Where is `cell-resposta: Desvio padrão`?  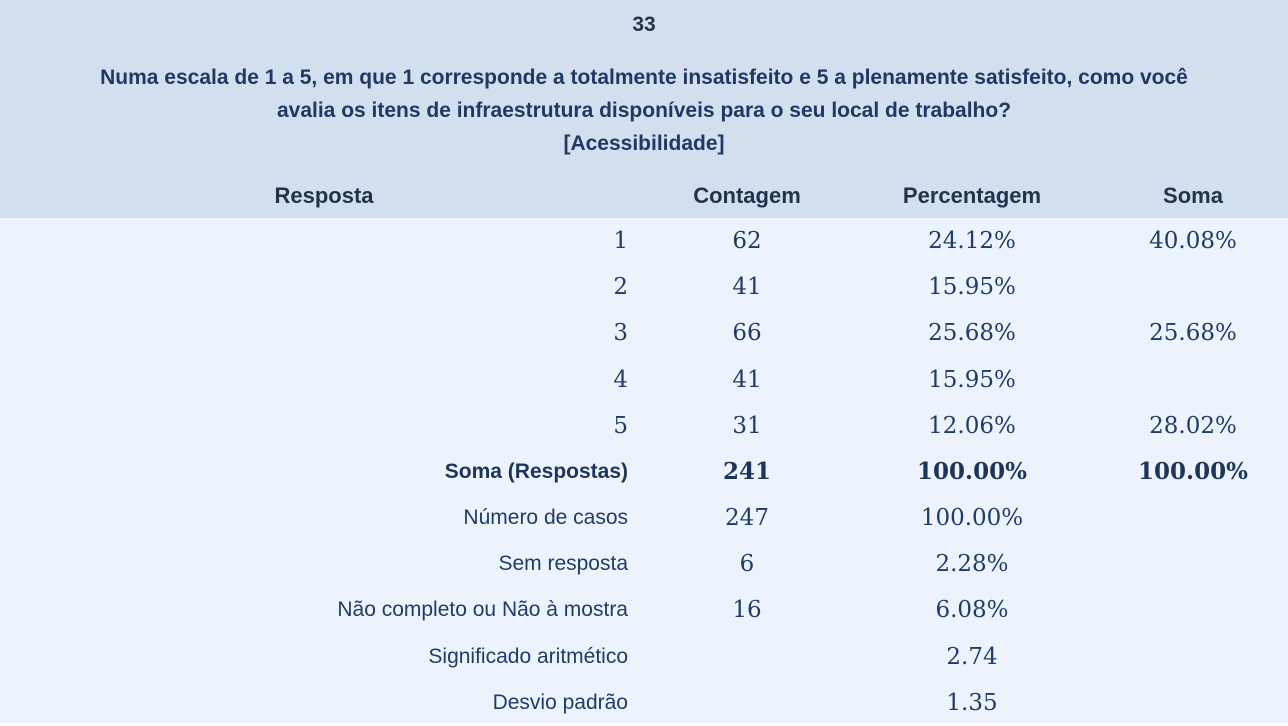 cell-resposta: Desvio padrão is located at coordinates (560, 702).